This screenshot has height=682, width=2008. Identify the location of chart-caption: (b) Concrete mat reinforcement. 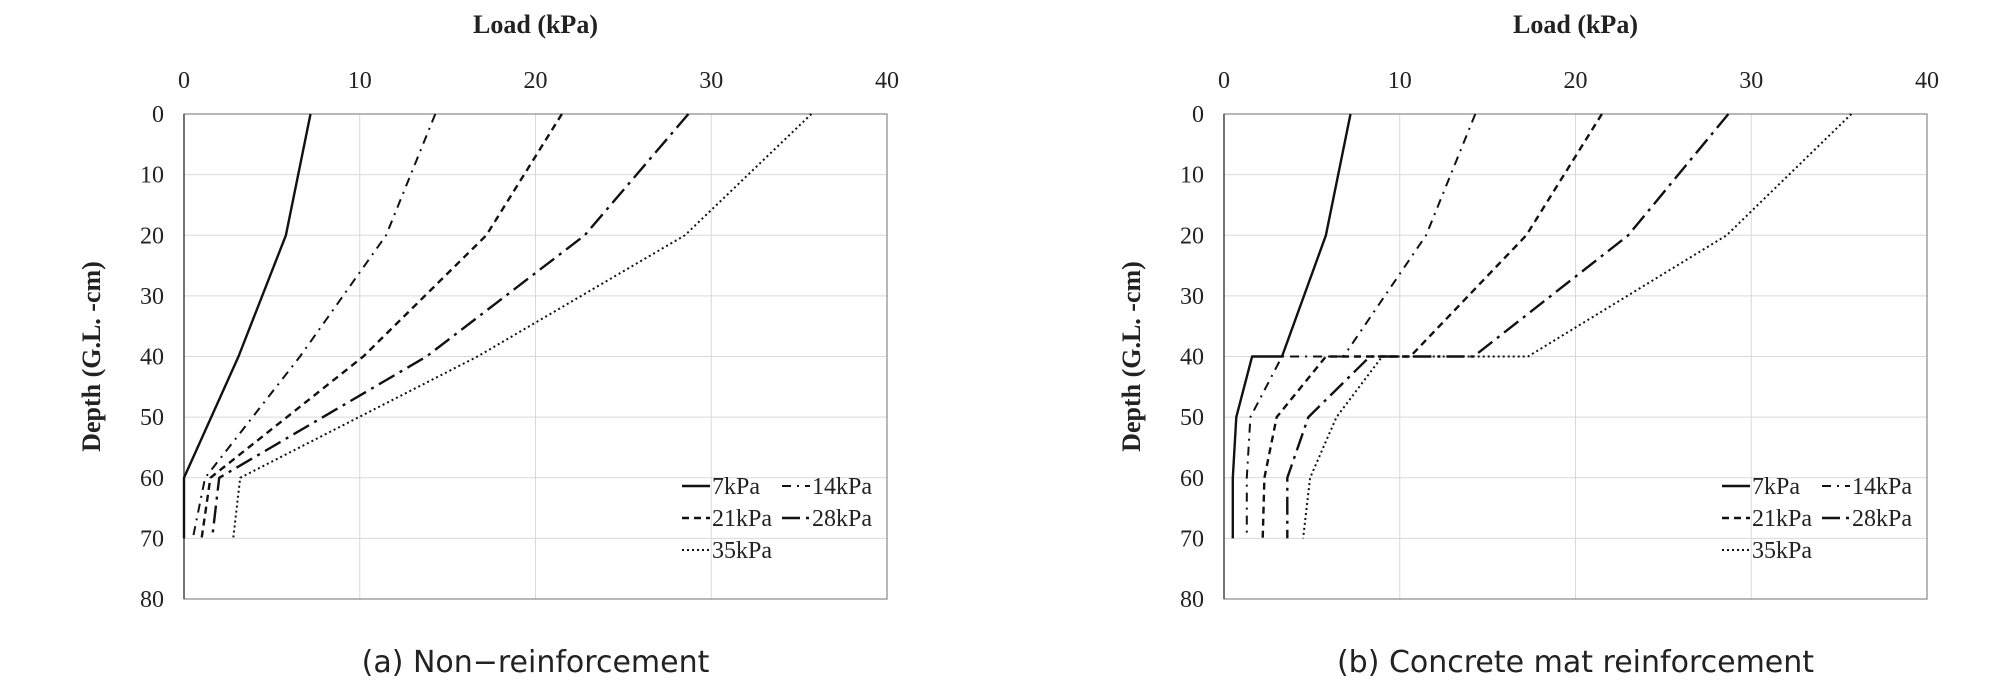
(1575, 662).